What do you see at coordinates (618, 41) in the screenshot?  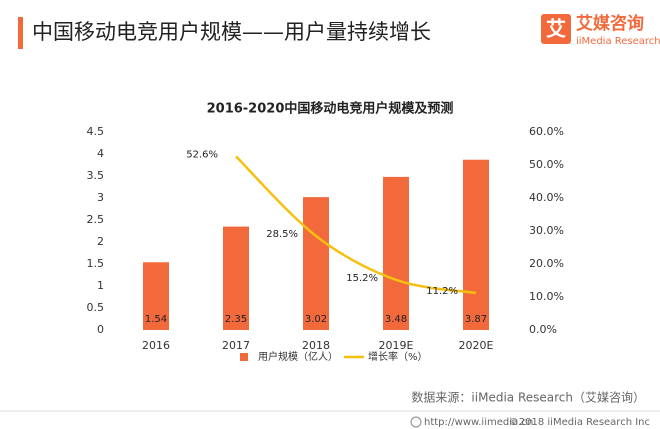 I see `logo-sub: iiMedia Research` at bounding box center [618, 41].